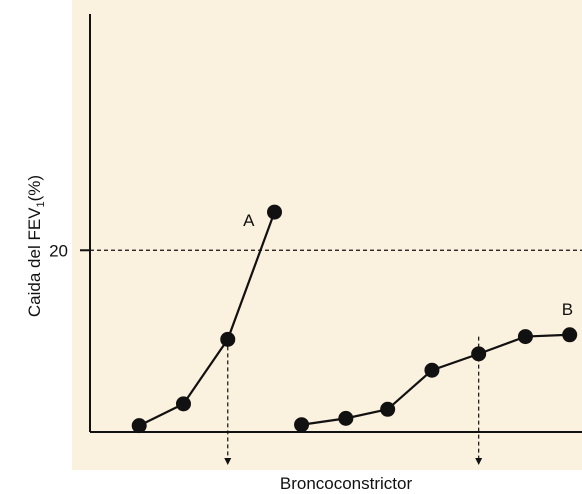 The image size is (582, 494). Describe the element at coordinates (34, 188) in the screenshot. I see `y-axis-label-suffix: (%)` at that location.